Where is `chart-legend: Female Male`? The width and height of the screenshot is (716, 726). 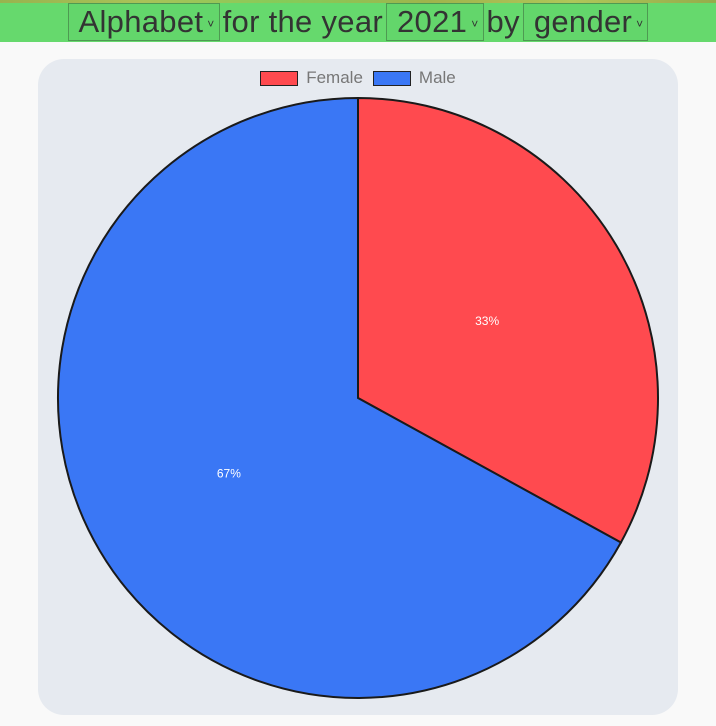 chart-legend: Female Male is located at coordinates (358, 78).